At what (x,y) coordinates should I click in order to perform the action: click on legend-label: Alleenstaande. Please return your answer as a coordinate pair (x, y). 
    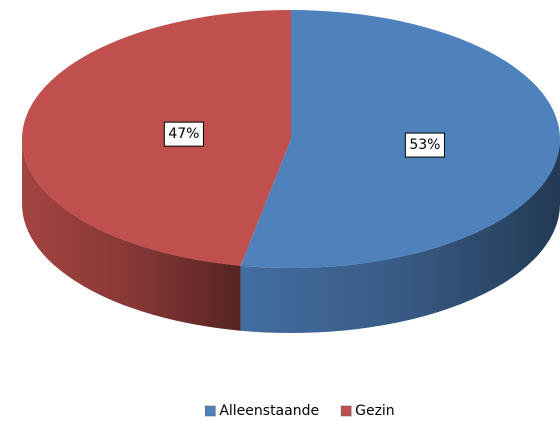
    Looking at the image, I should click on (269, 411).